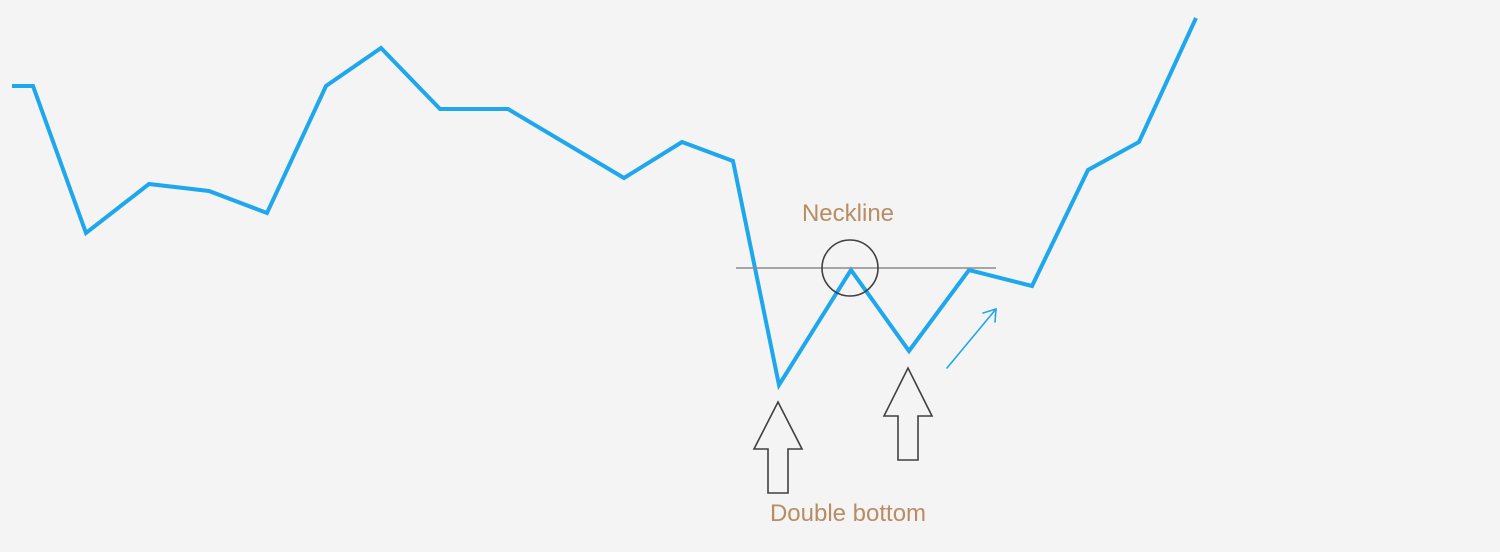  What do you see at coordinates (848, 213) in the screenshot?
I see `neckline-label: Neckline` at bounding box center [848, 213].